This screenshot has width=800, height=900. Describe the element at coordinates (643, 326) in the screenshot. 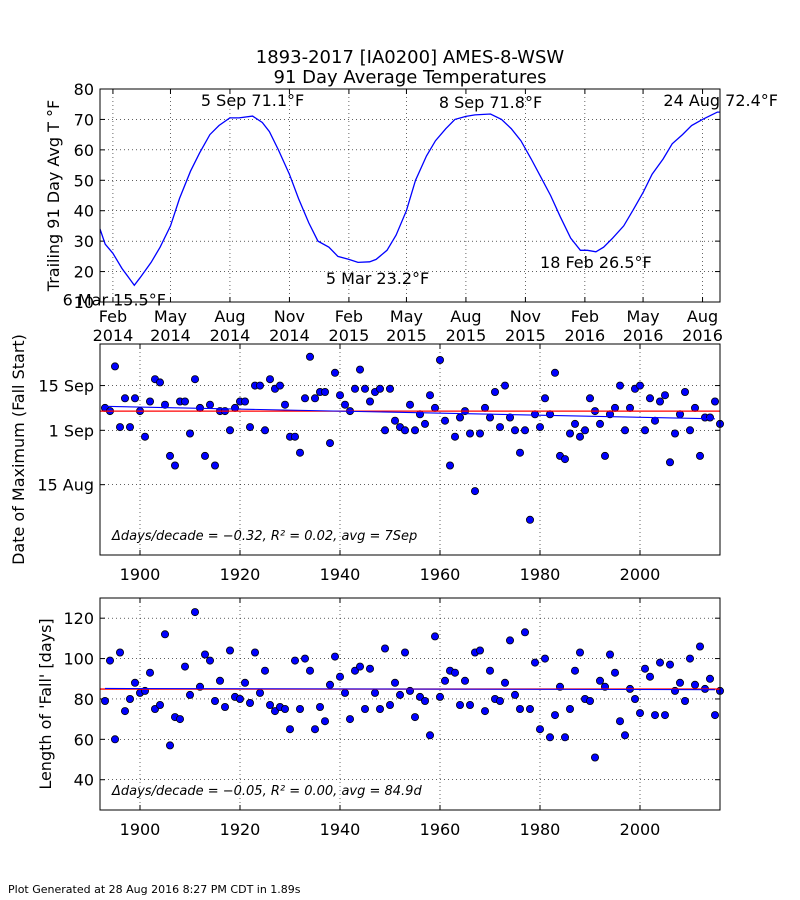

I see `x-tick-label: May 2016` at that location.